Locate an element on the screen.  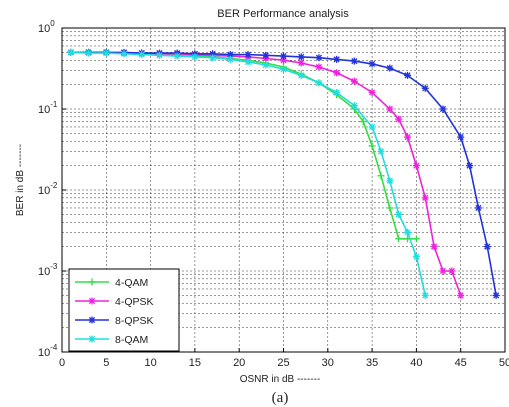
legend-label: 8-QAM is located at coordinates (131, 340).